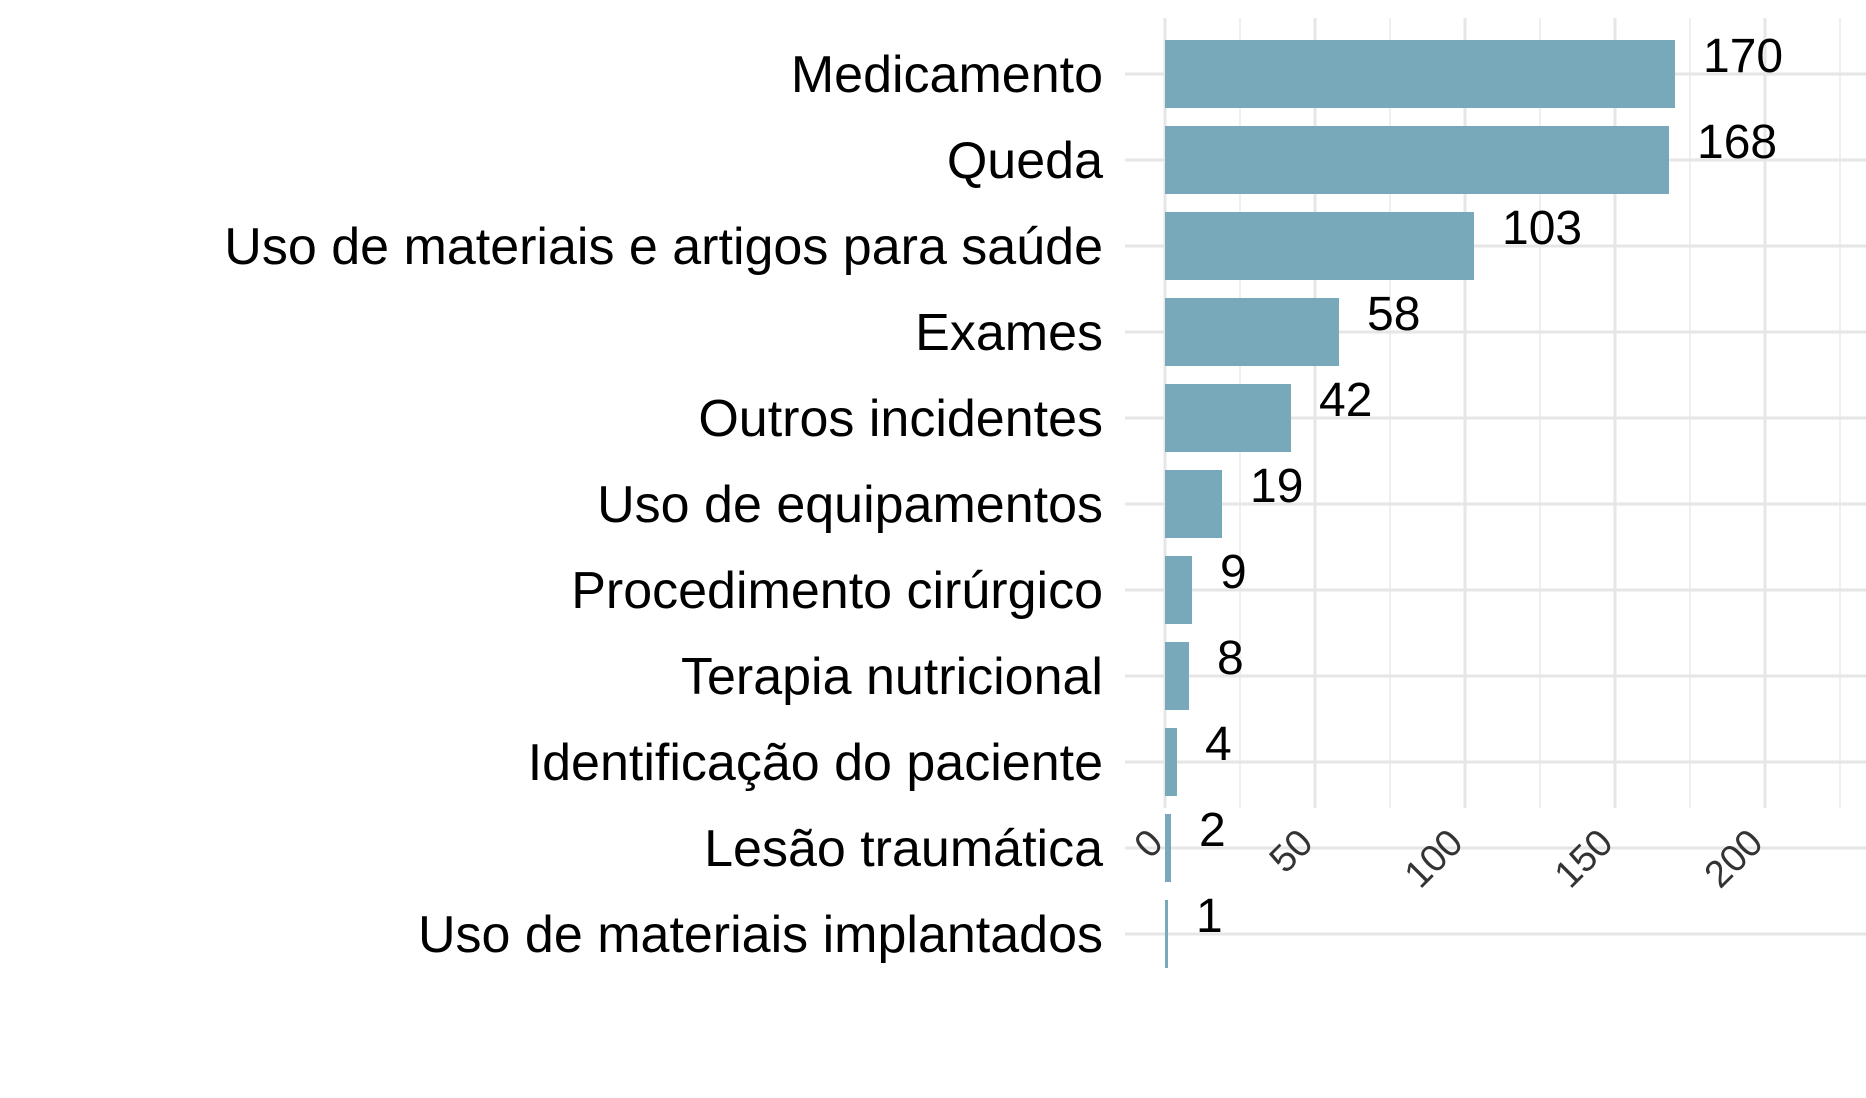 Image resolution: width=1866 pixels, height=1098 pixels. Describe the element at coordinates (900, 419) in the screenshot. I see `category-label: Outros incidentes` at that location.